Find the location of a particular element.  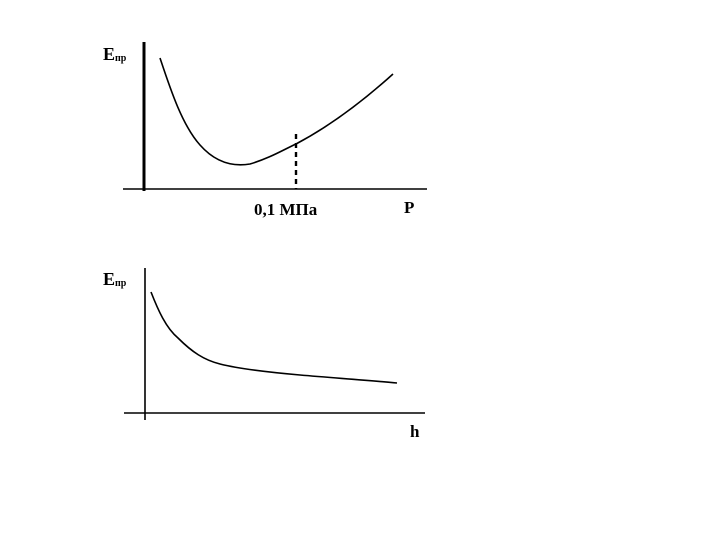

bottom-curve is located at coordinates (274, 337).